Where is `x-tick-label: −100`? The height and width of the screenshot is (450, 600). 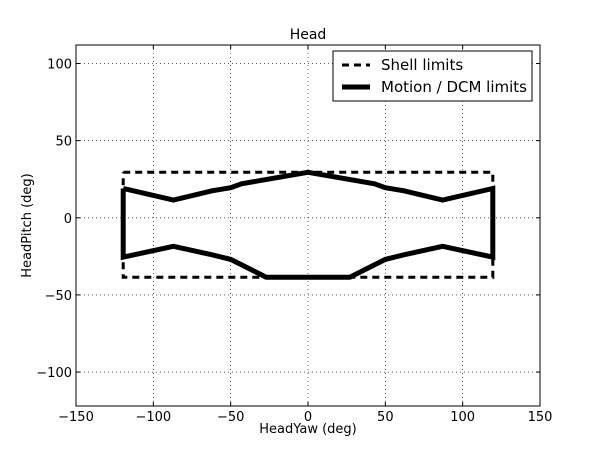
x-tick-label: −100 is located at coordinates (153, 417).